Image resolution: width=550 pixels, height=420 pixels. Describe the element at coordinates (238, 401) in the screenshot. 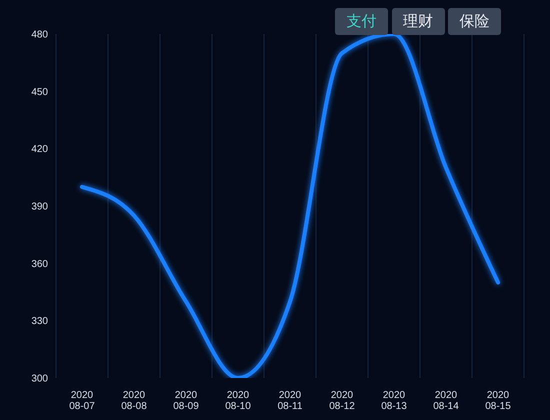

I see `x-tick-label: 2020 08-10` at that location.